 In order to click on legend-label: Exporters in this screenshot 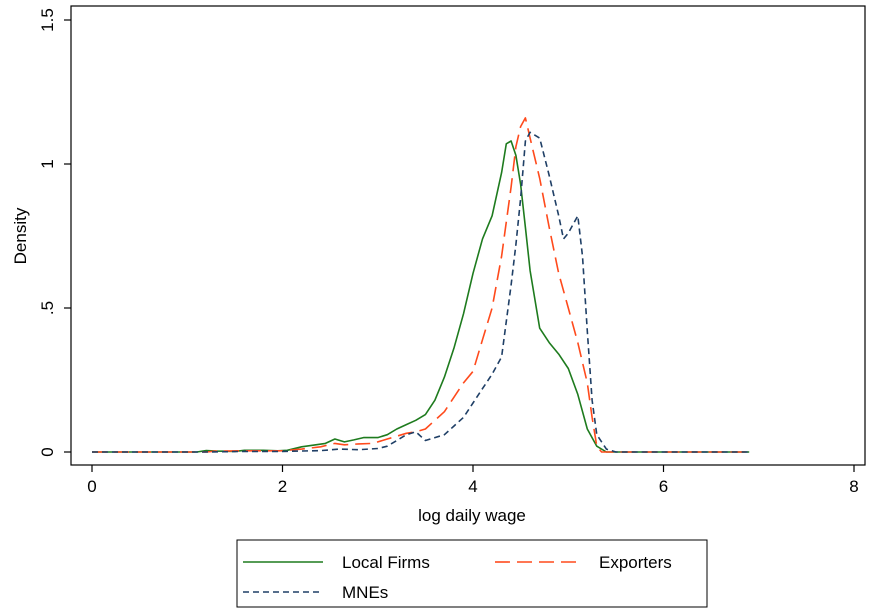, I will do `click(635, 562)`.